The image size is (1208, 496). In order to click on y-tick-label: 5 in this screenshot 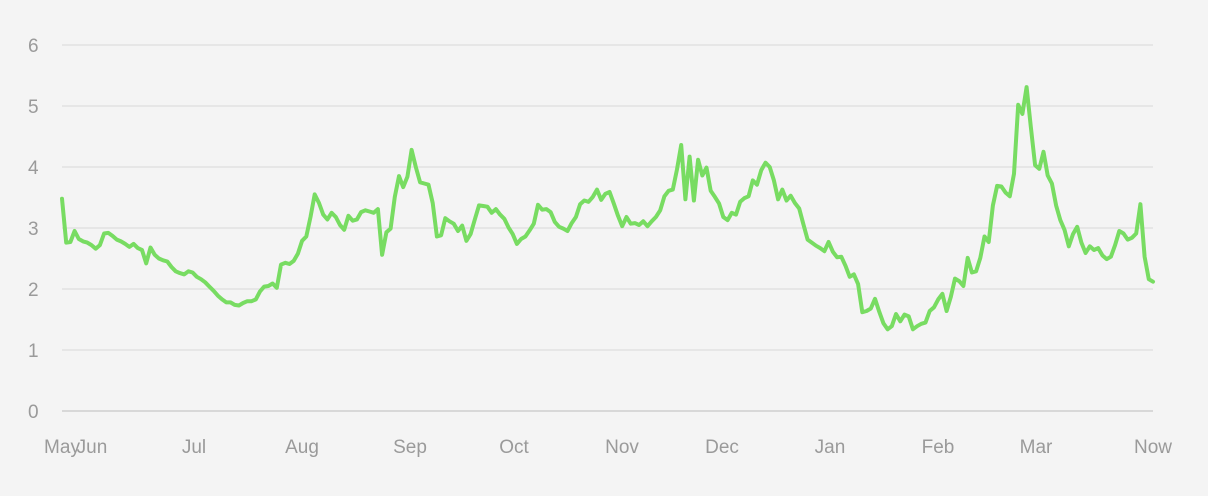, I will do `click(33, 107)`.